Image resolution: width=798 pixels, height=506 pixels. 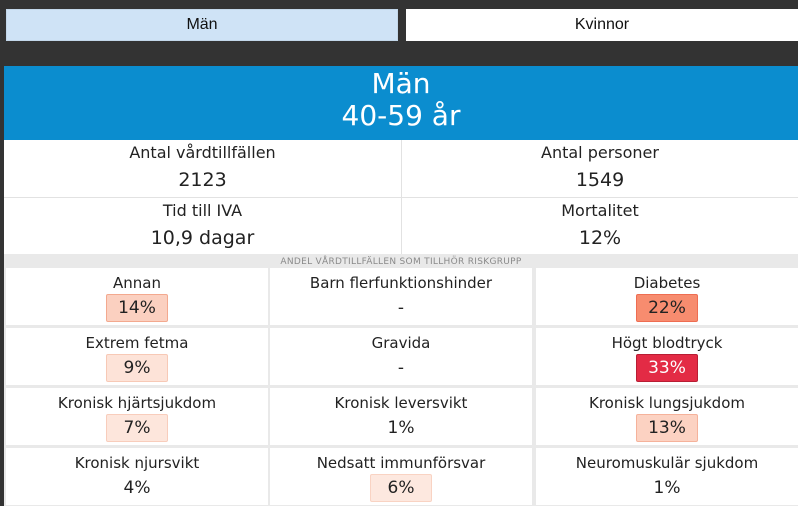 What do you see at coordinates (599, 225) in the screenshot?
I see `stat-mortality: Mortalitet 12%` at bounding box center [599, 225].